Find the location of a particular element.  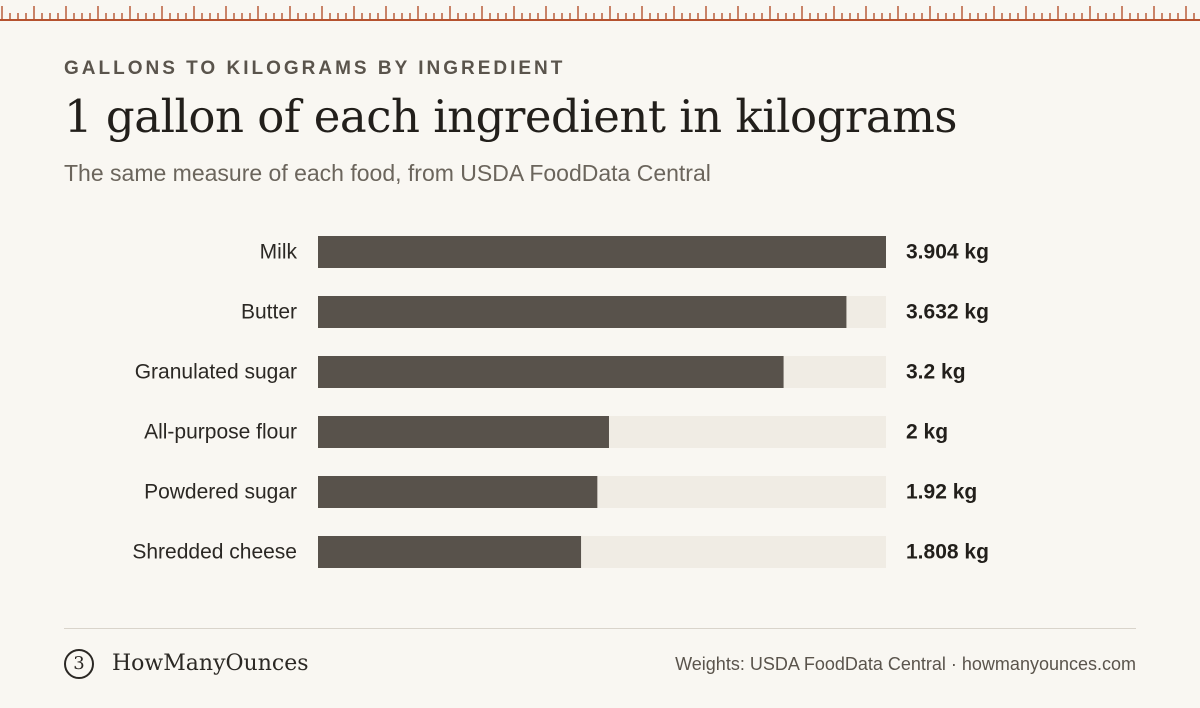

value-label: 3.2 kg is located at coordinates (936, 372).